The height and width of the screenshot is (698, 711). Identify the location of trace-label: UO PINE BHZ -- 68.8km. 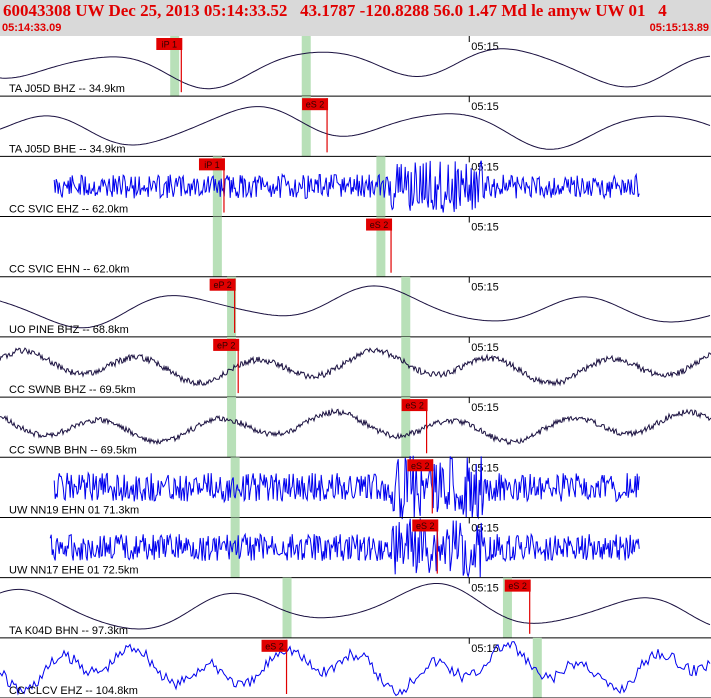
(69, 330).